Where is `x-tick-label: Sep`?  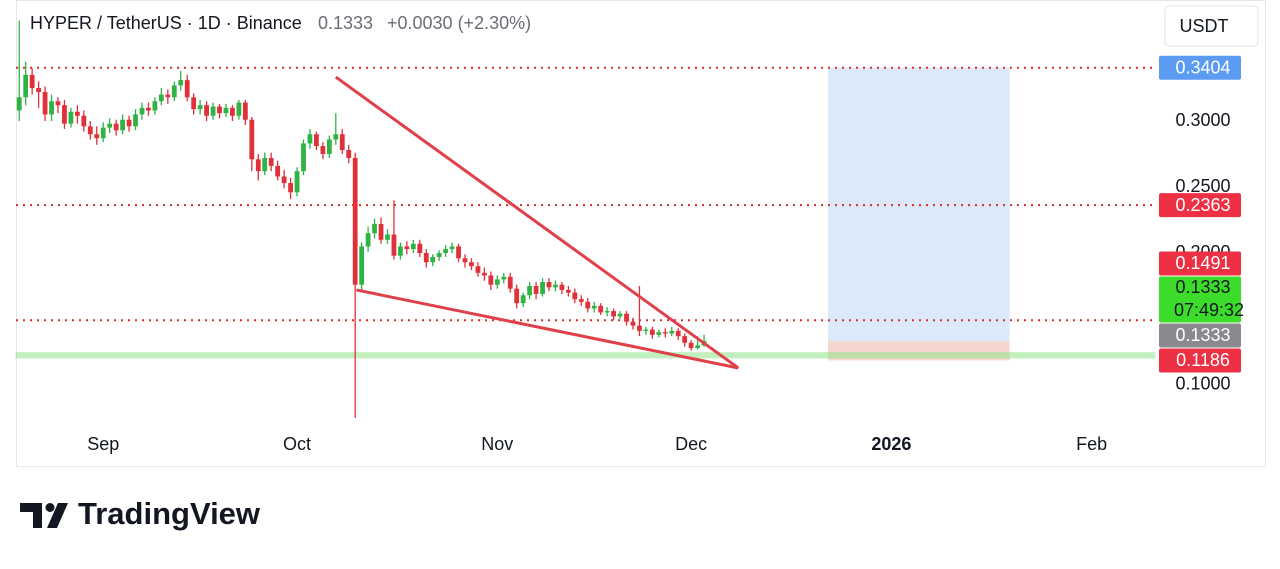
x-tick-label: Sep is located at coordinates (103, 444).